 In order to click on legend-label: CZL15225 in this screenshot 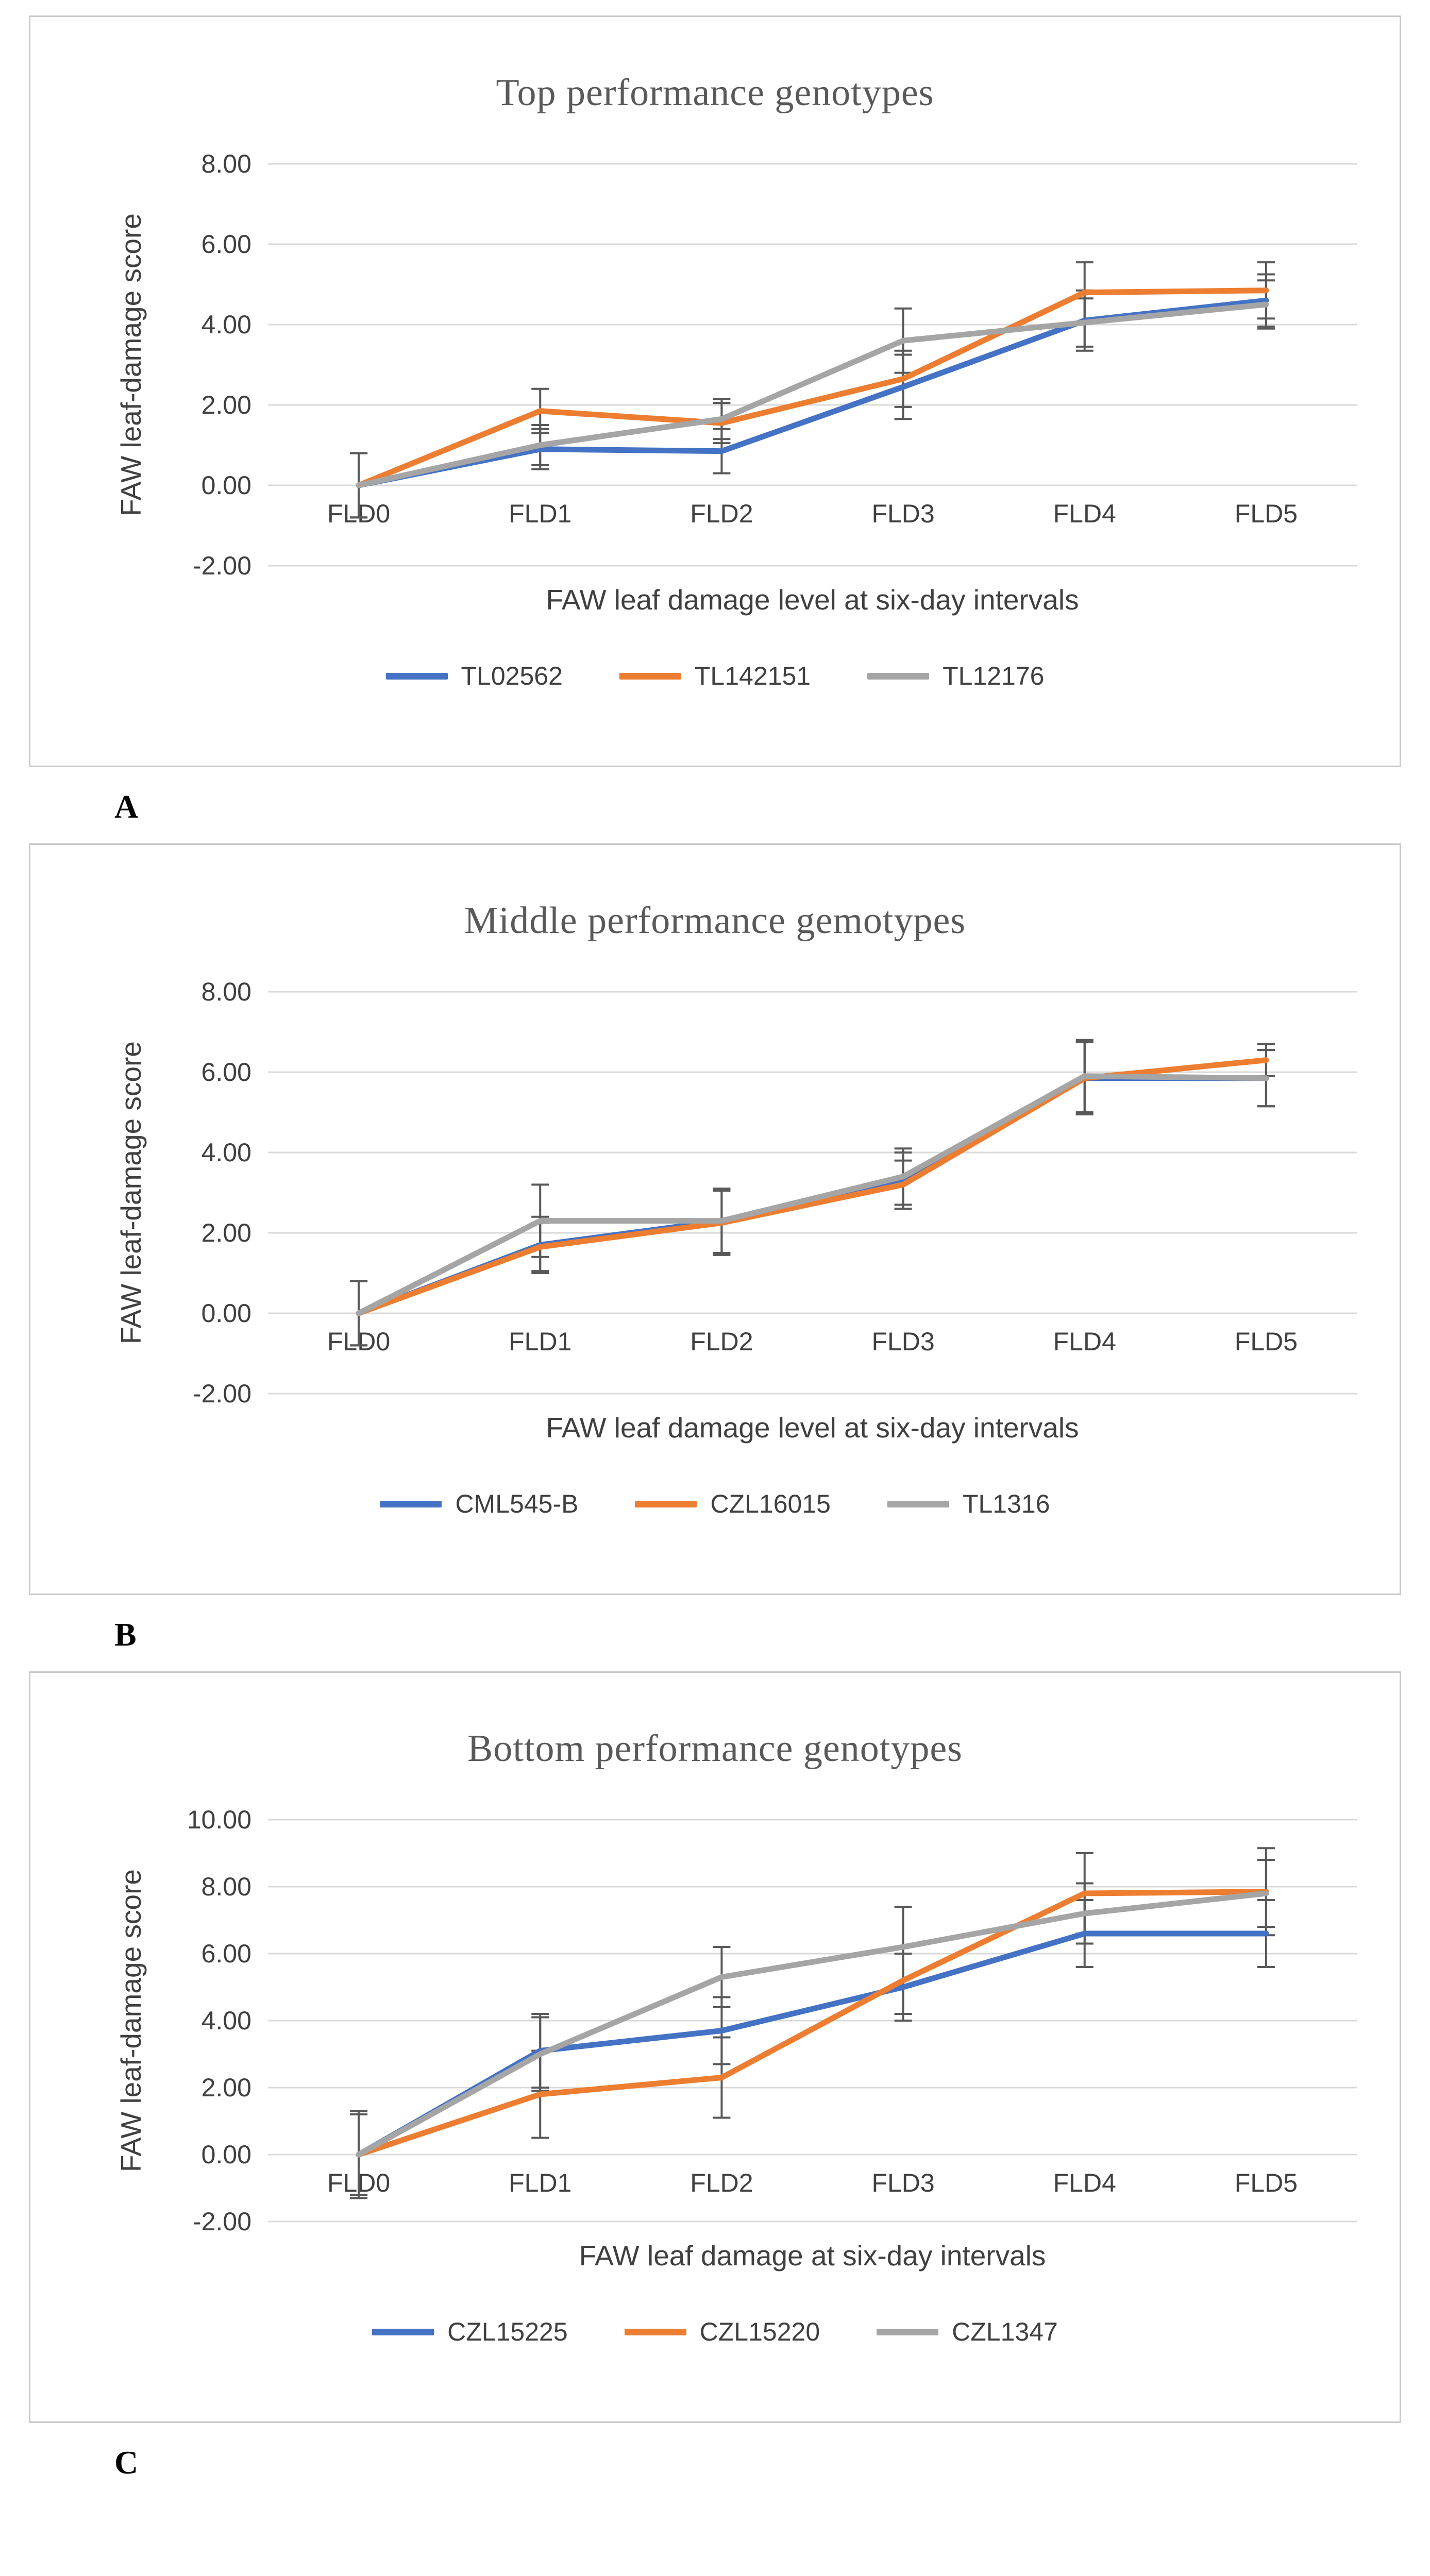, I will do `click(507, 2331)`.